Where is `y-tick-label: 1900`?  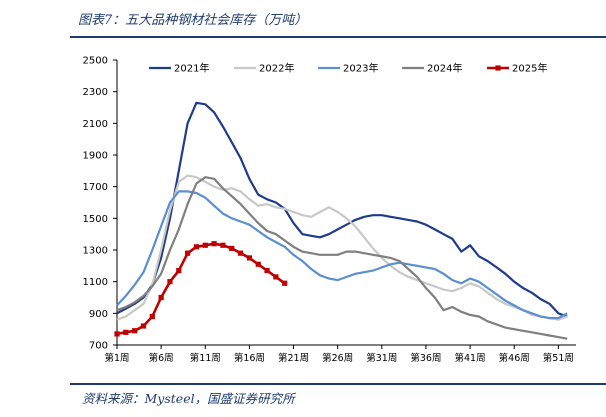 y-tick-label: 1900 is located at coordinates (95, 156).